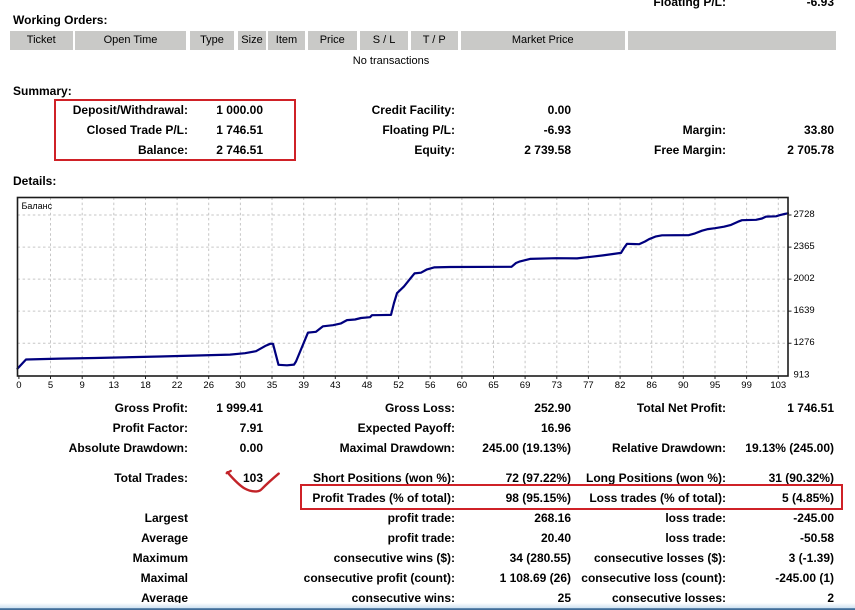 The image size is (855, 610). I want to click on svg-text: 86, so click(651, 385).